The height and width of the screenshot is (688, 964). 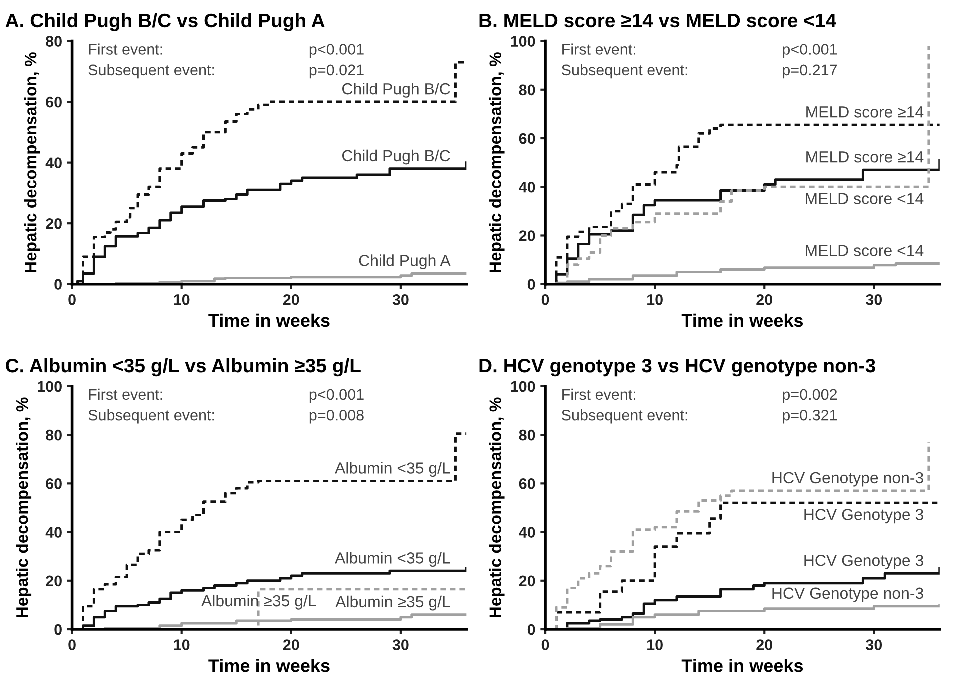 What do you see at coordinates (678, 367) in the screenshot?
I see `chart-title: D. HCV genotype 3 vs HCV genotype non-3` at bounding box center [678, 367].